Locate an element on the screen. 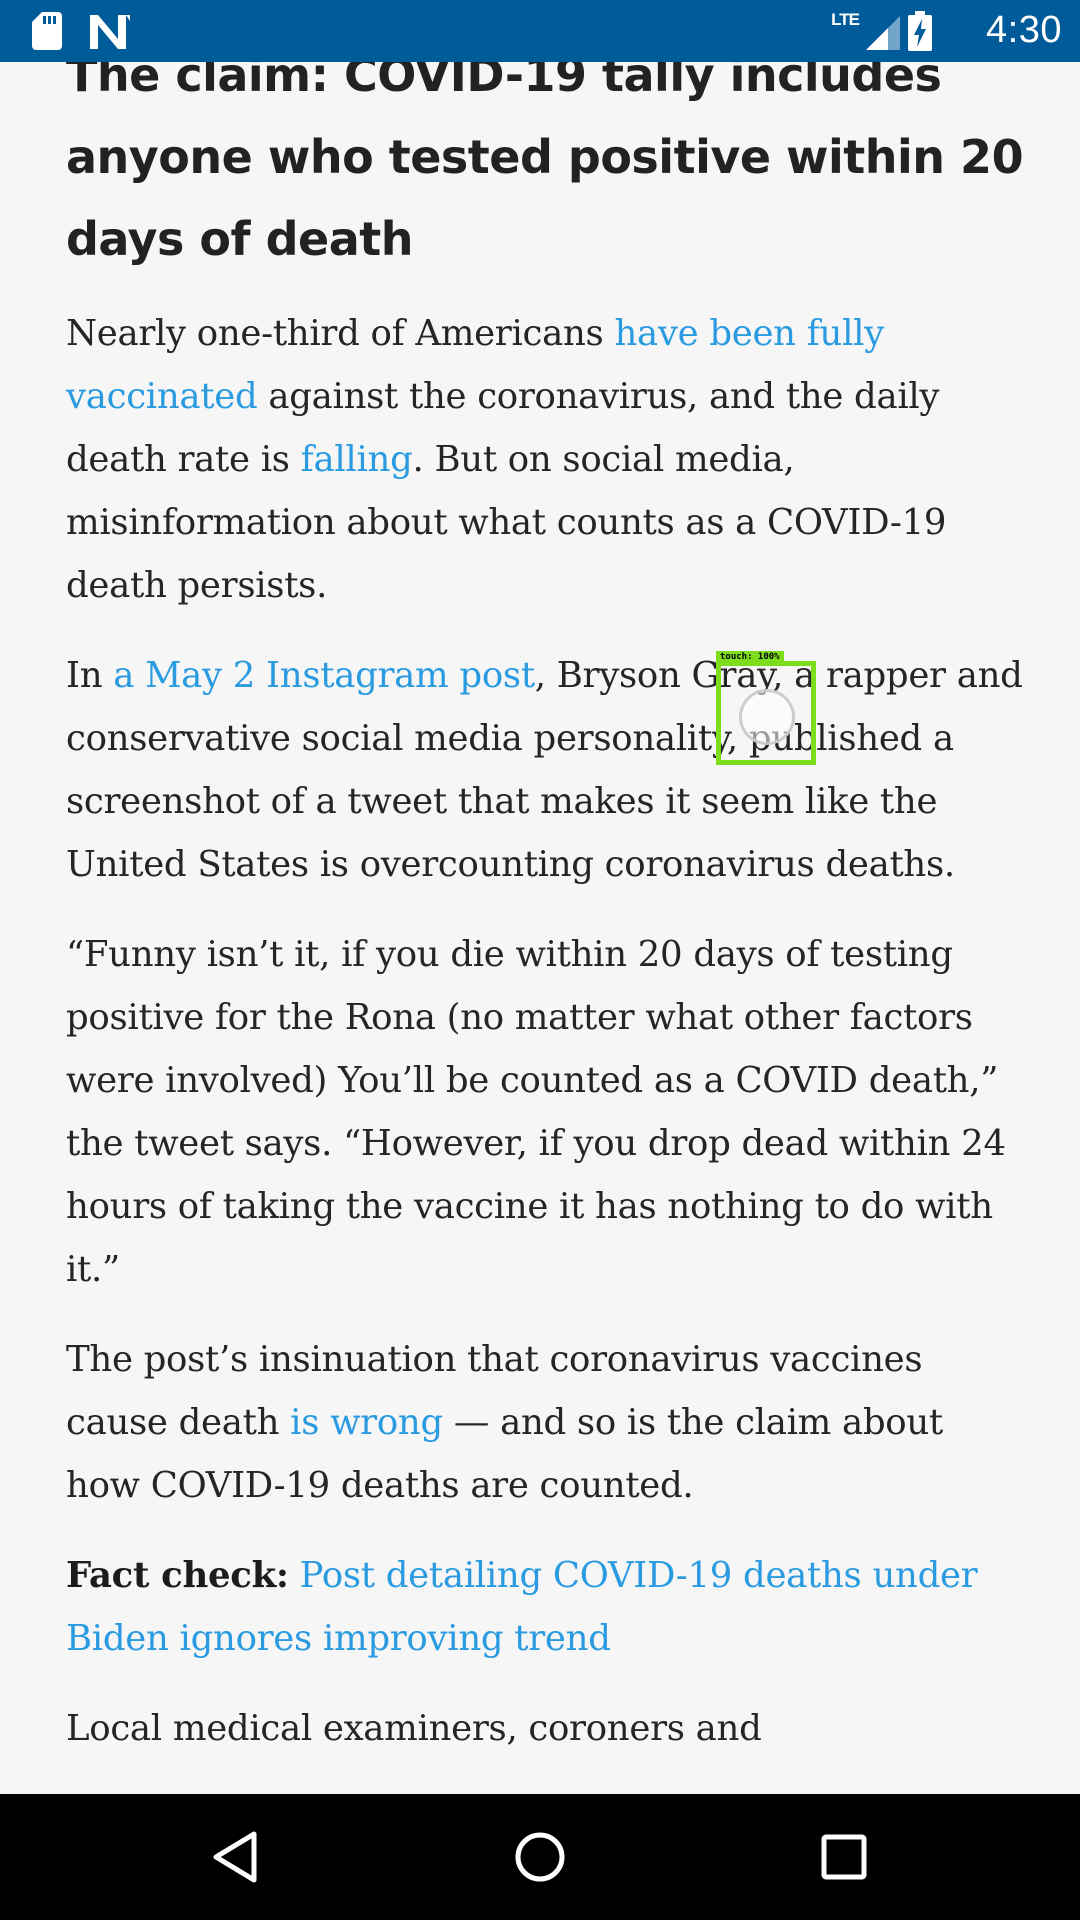  fact-check-label: Fact check: is located at coordinates (177, 1575).